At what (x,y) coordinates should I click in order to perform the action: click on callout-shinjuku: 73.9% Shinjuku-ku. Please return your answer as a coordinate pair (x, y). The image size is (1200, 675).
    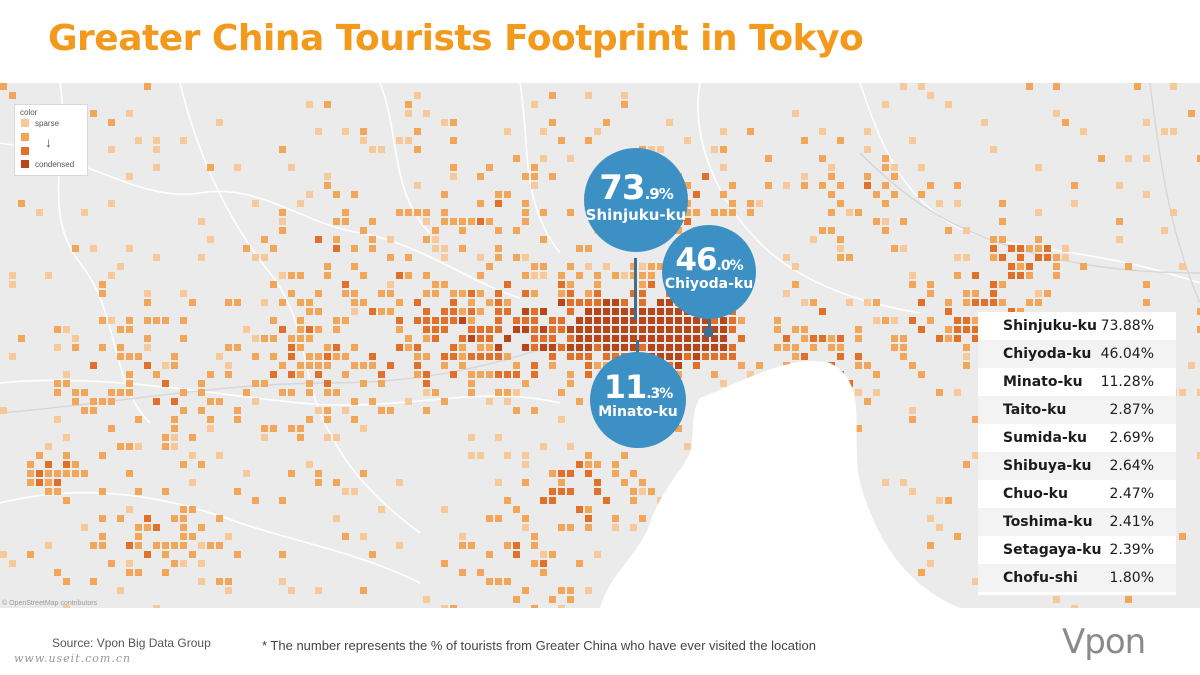
    Looking at the image, I should click on (636, 200).